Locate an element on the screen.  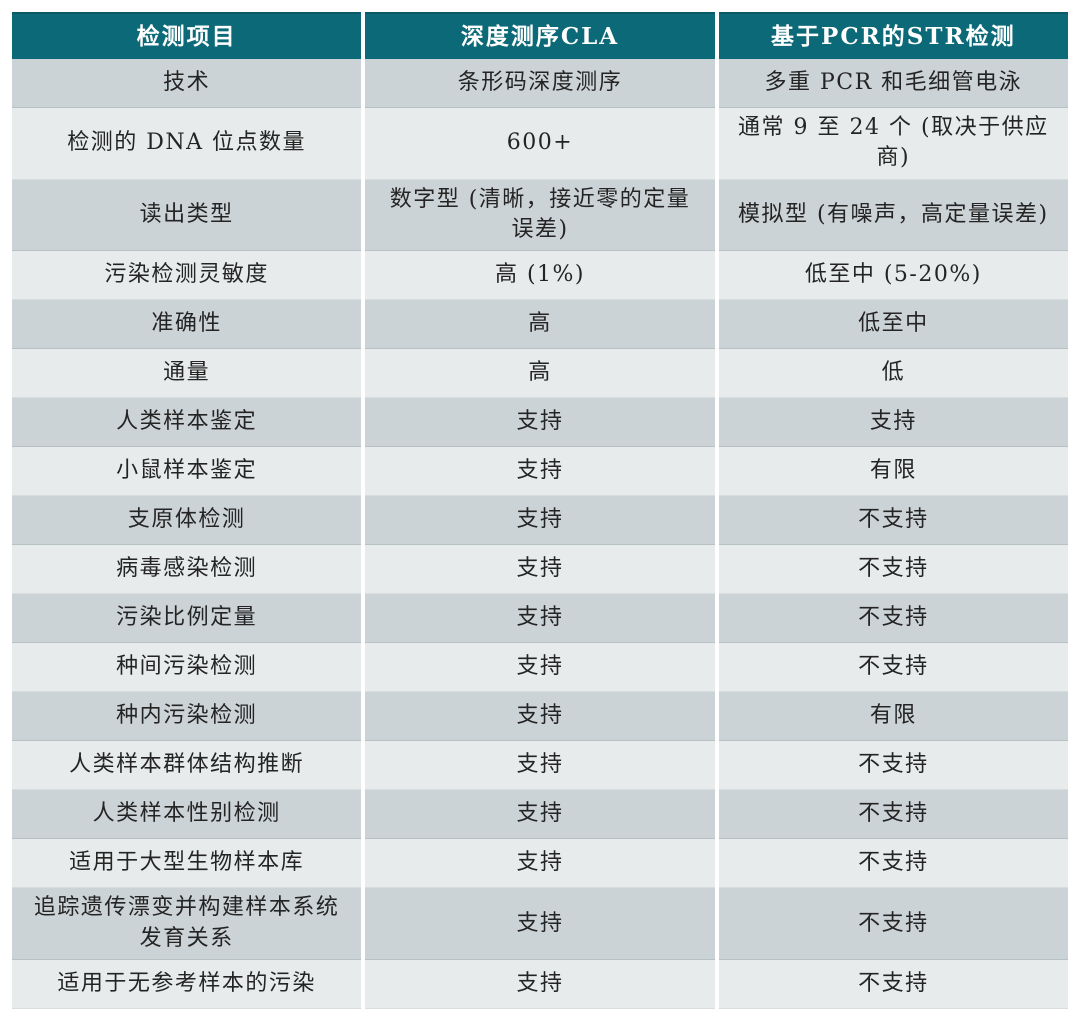
table-row: 技术 条形码深度测序 多重 PCR 和毛细管电泳 is located at coordinates (540, 83).